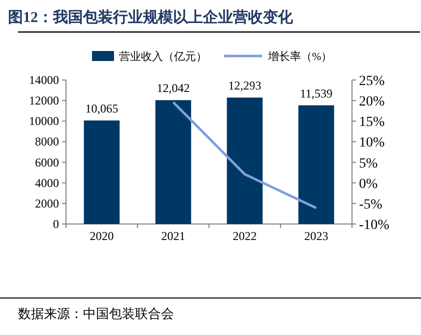  Describe the element at coordinates (299, 56) in the screenshot. I see `legend-label: 增长率（%）` at that location.